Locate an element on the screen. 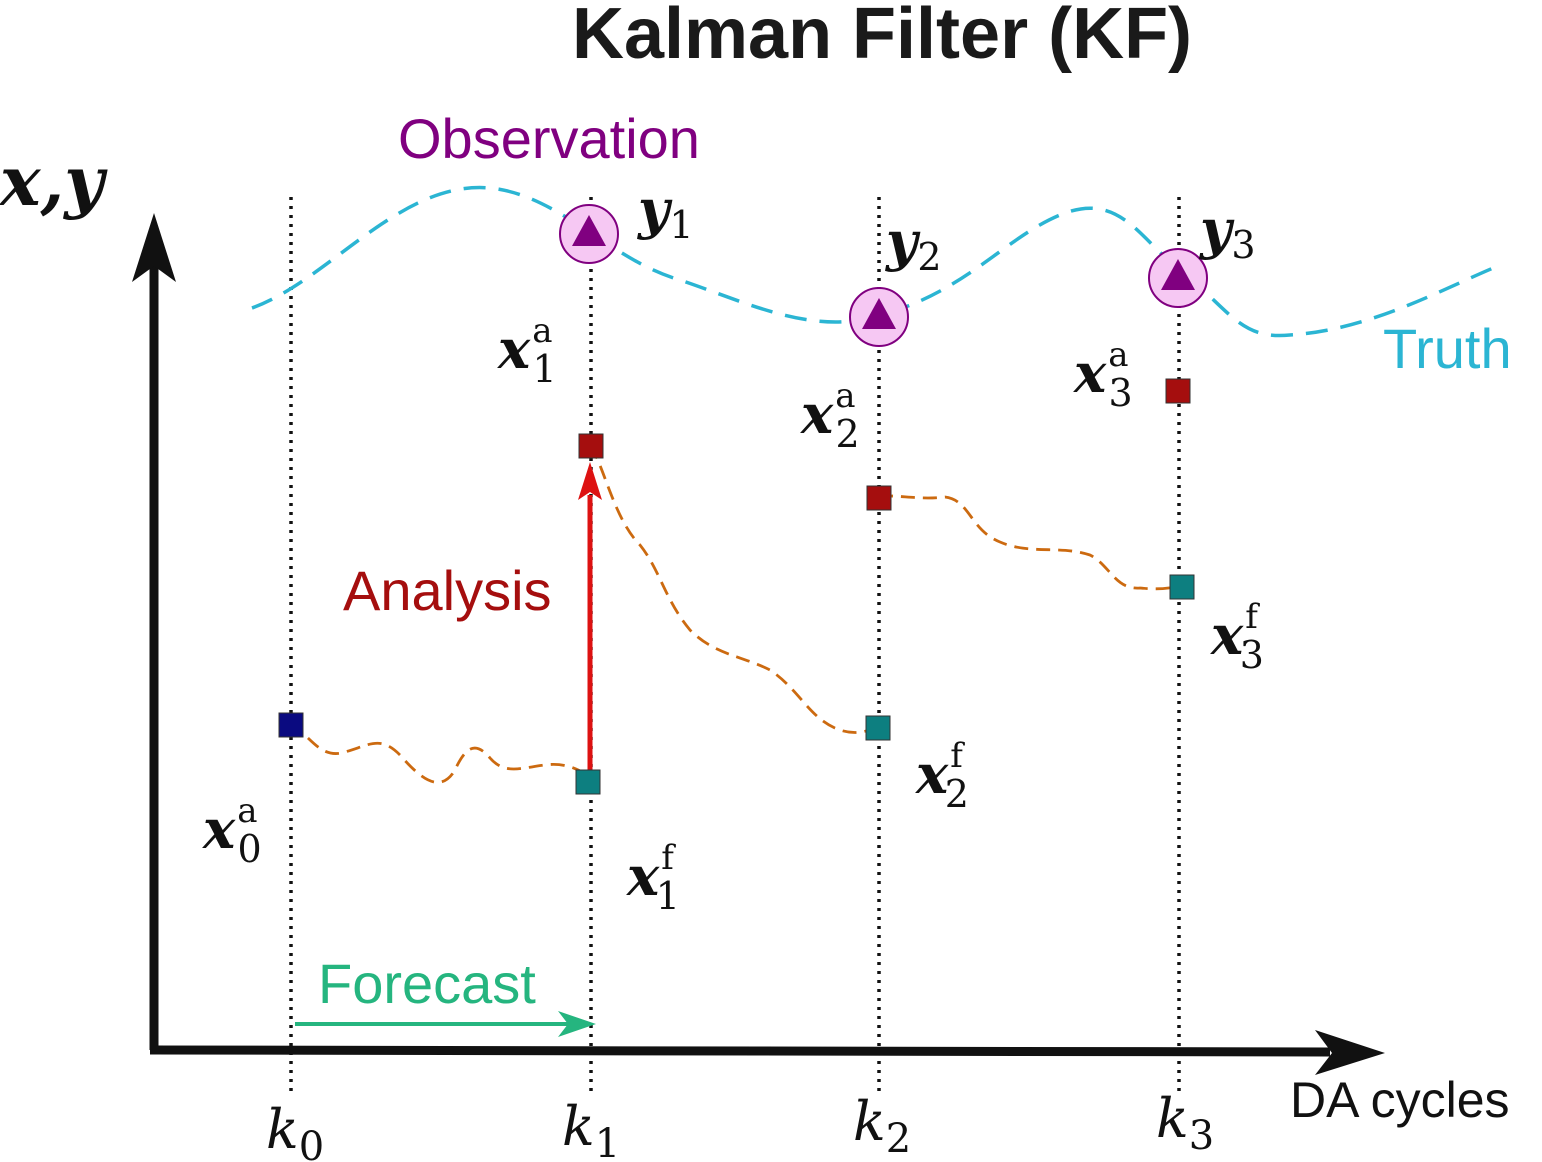  forecast-label: Forecast is located at coordinates (427, 983).